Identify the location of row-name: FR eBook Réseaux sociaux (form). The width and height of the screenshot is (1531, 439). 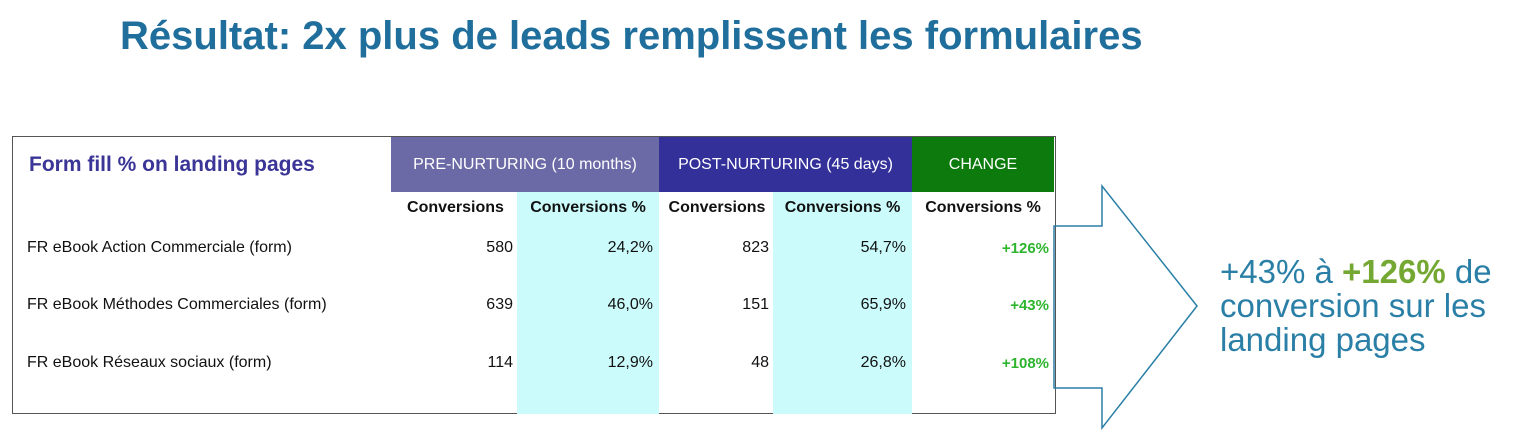
(149, 362).